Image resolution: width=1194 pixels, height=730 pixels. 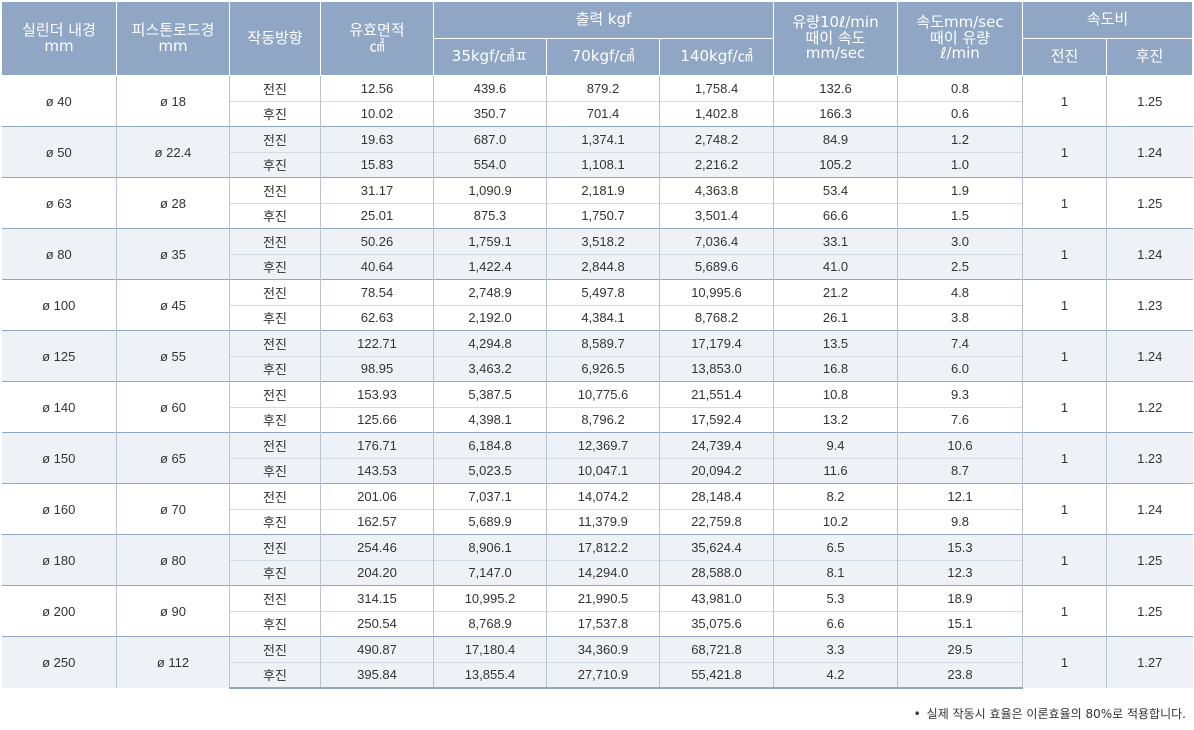 What do you see at coordinates (716, 572) in the screenshot?
I see `output-140-cell: 28,588.0` at bounding box center [716, 572].